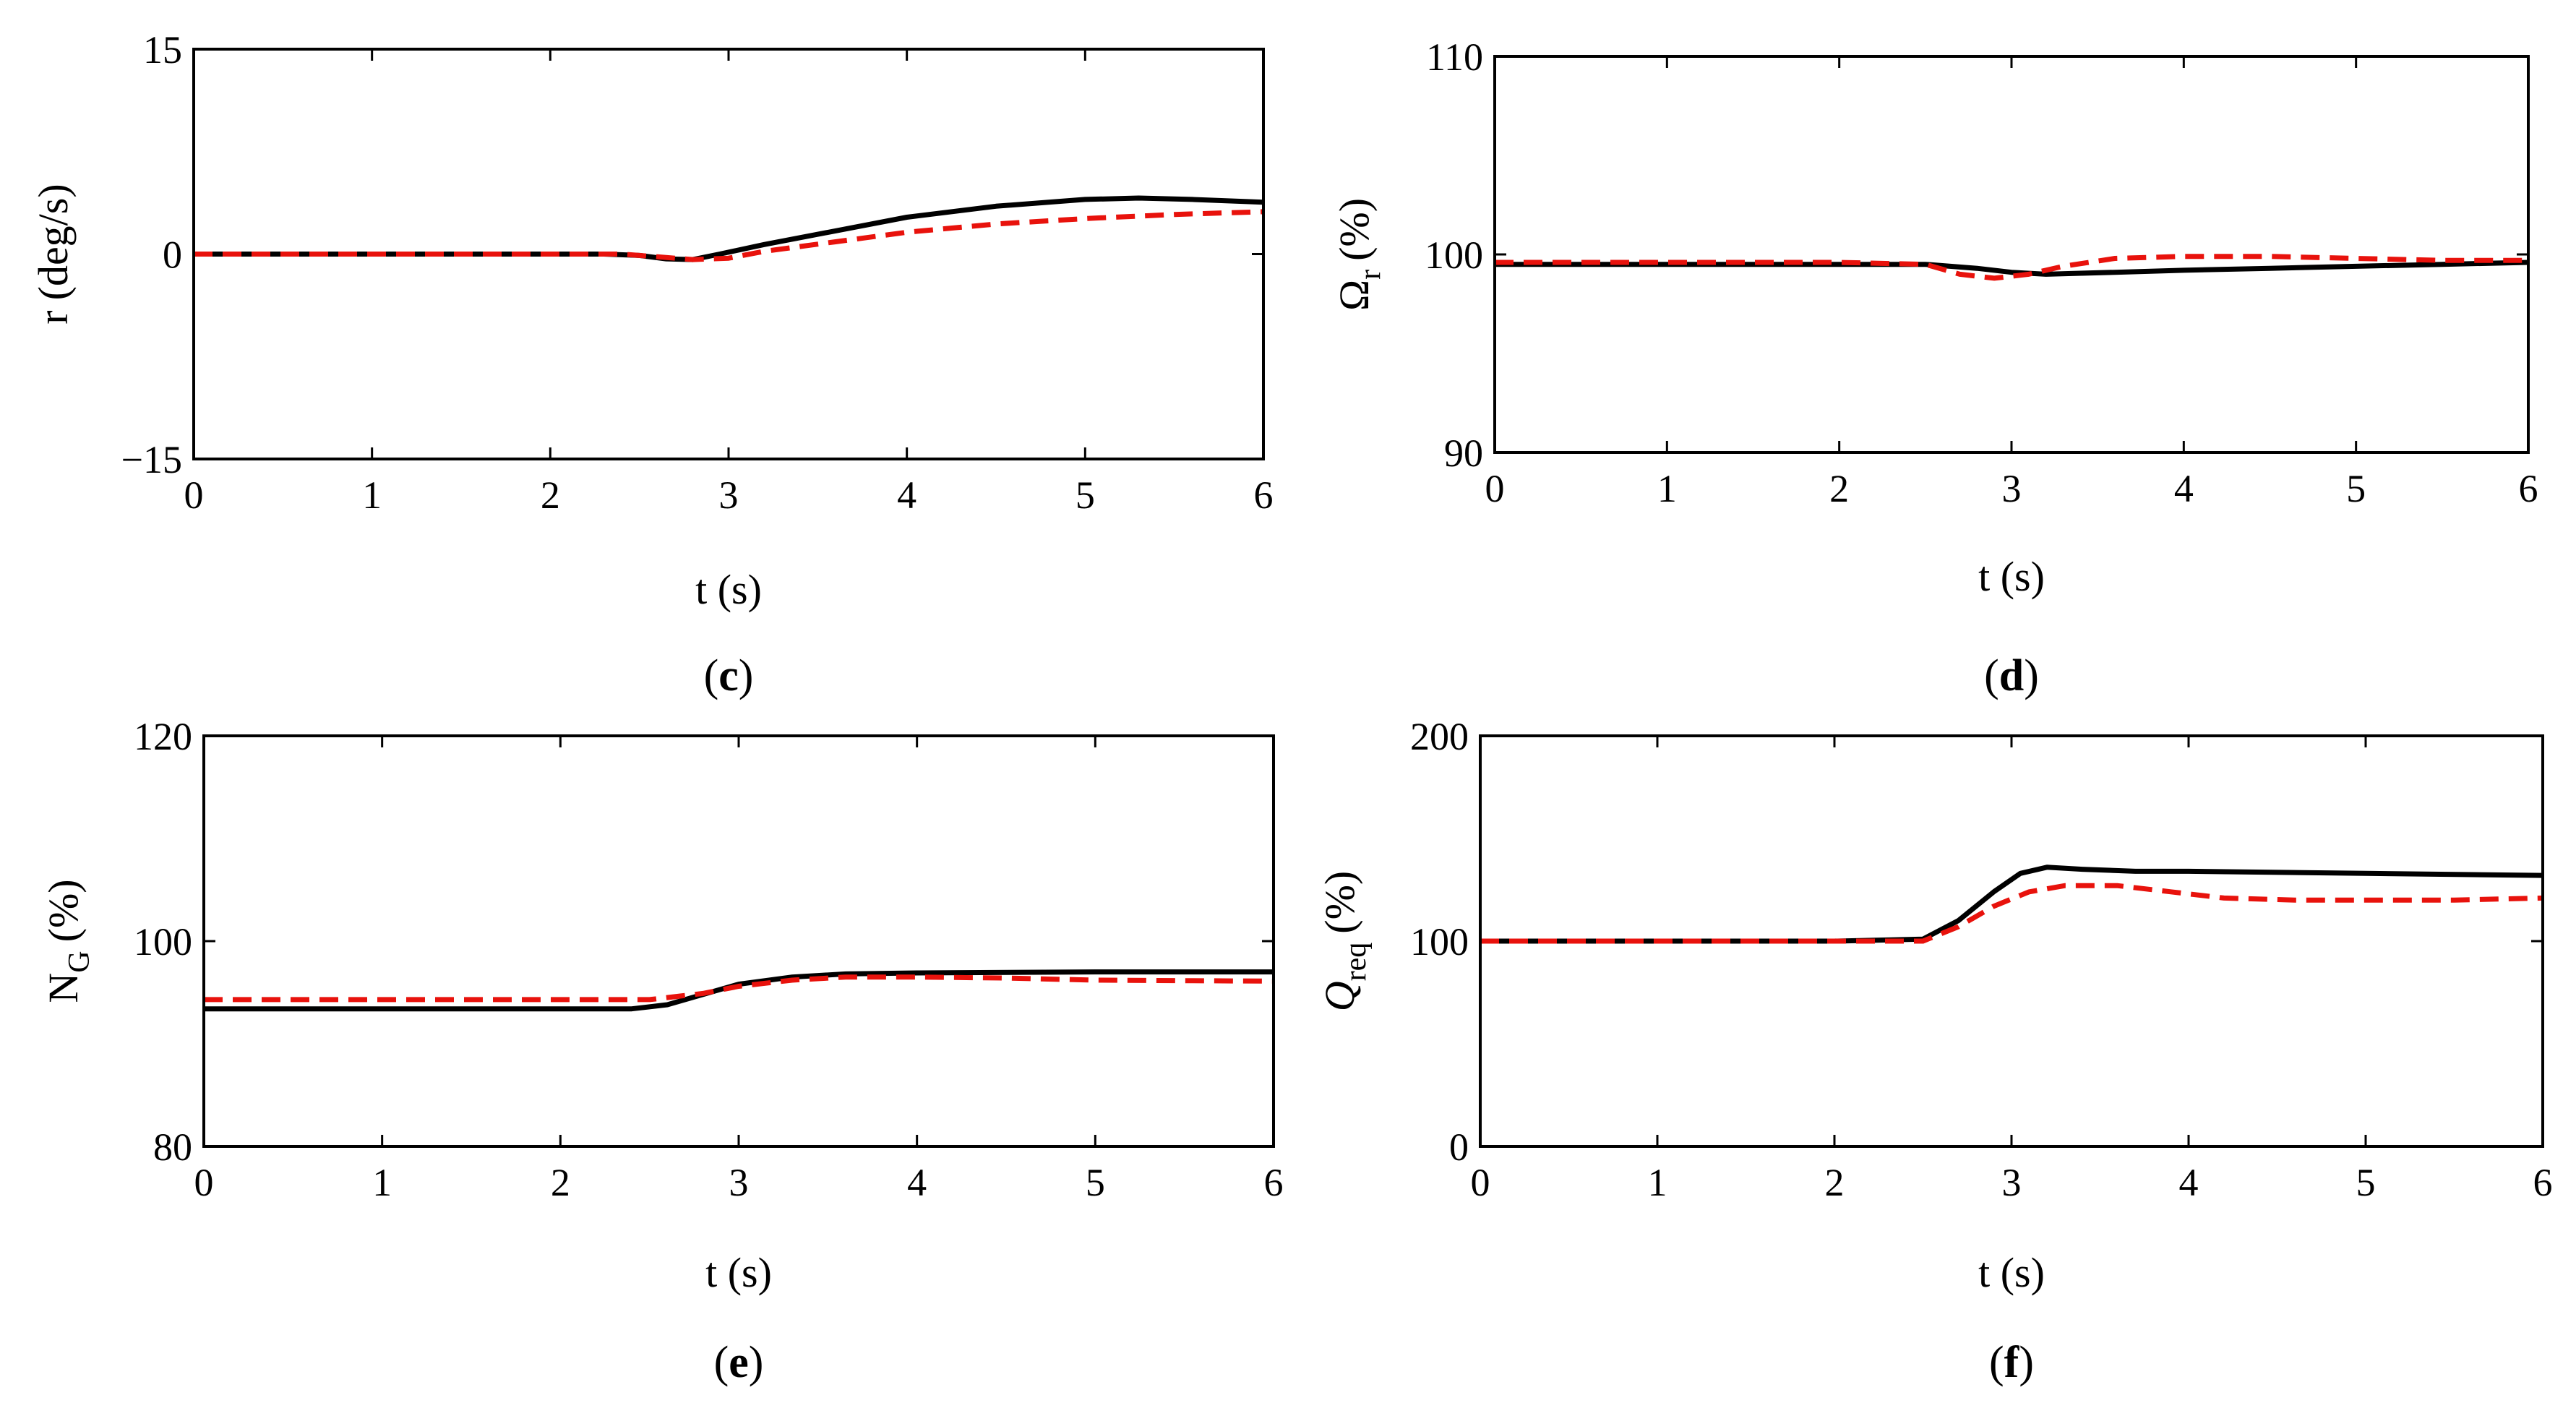  What do you see at coordinates (53, 242) in the screenshot?
I see `y-axis-label-unit: (deg/s)` at bounding box center [53, 242].